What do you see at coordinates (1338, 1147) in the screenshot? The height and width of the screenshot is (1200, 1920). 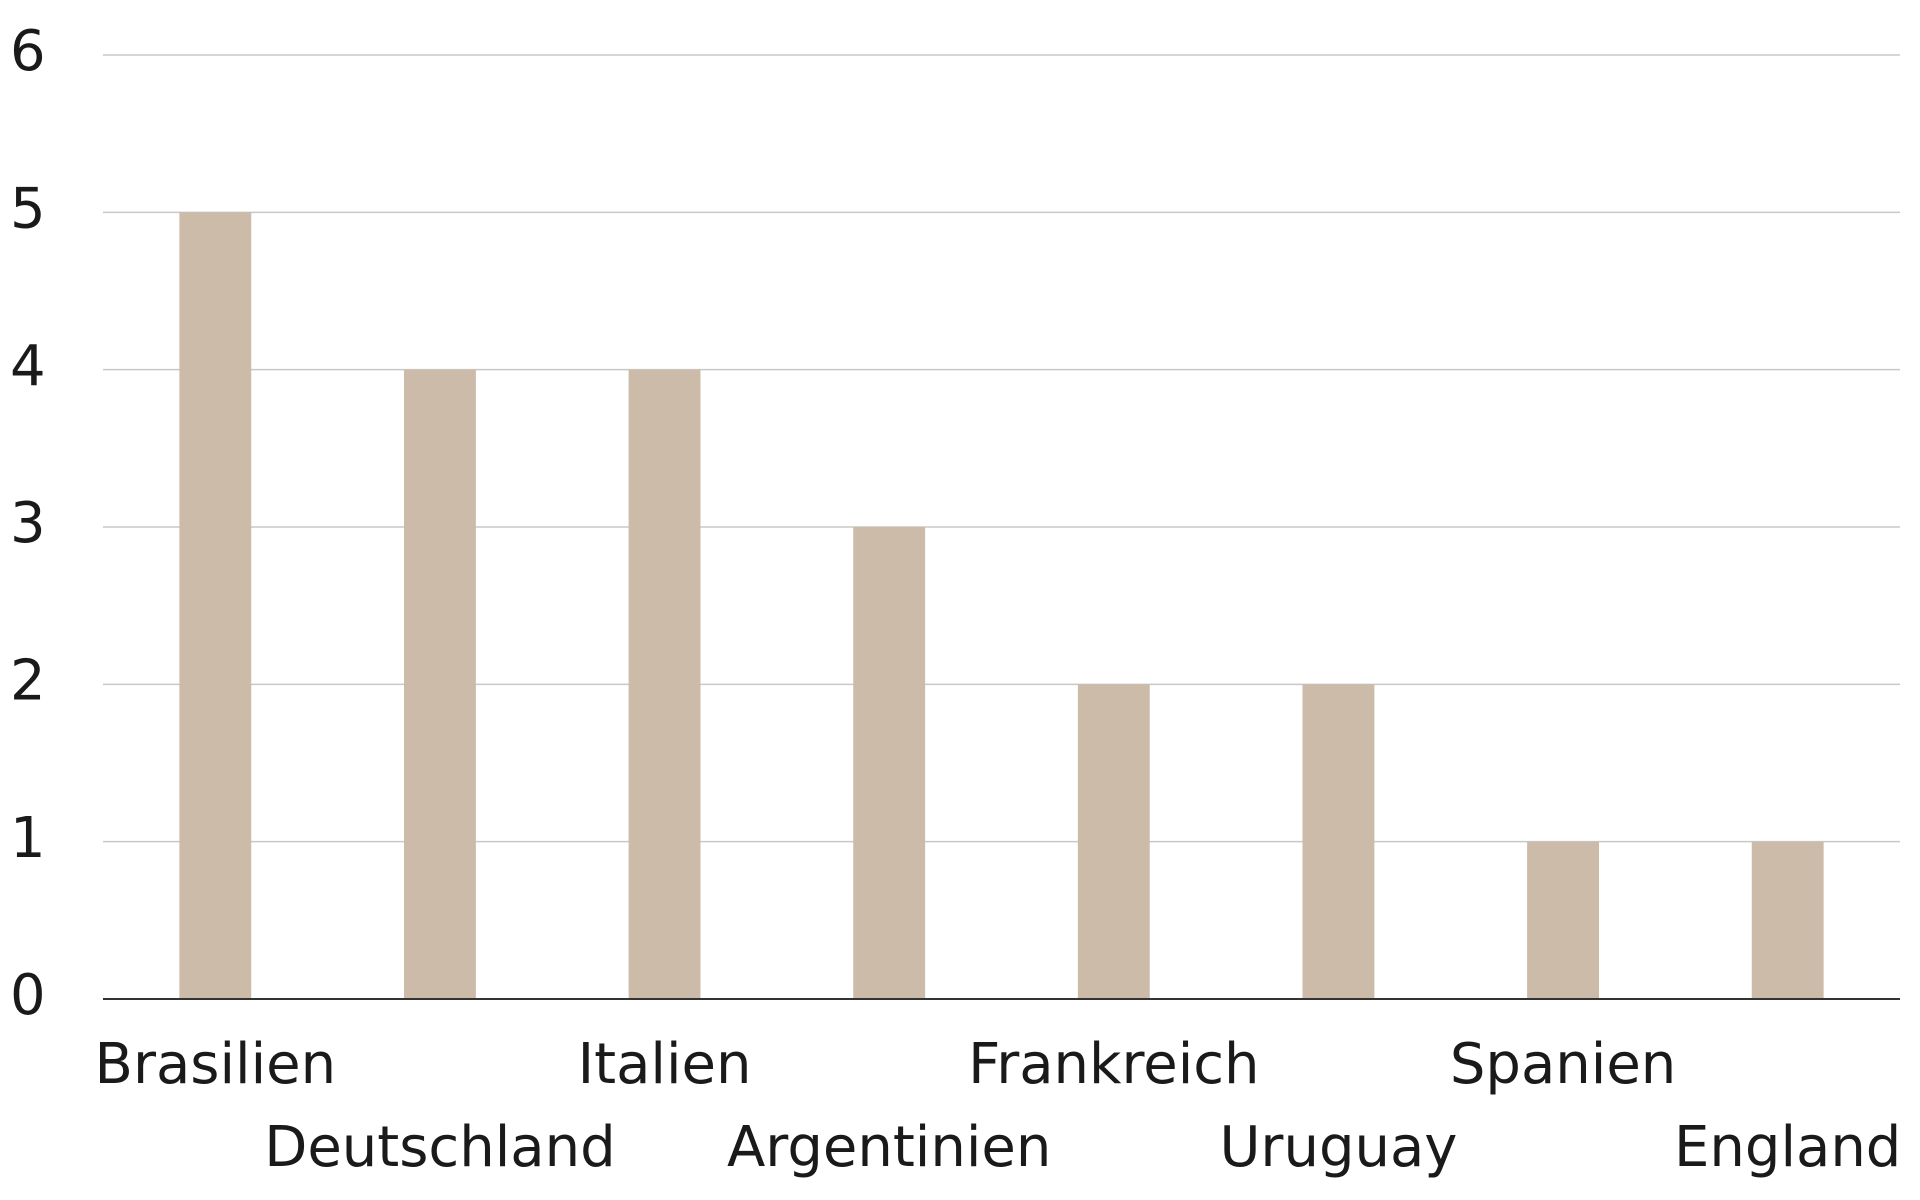 I see `x-tick-label: Uruguay` at bounding box center [1338, 1147].